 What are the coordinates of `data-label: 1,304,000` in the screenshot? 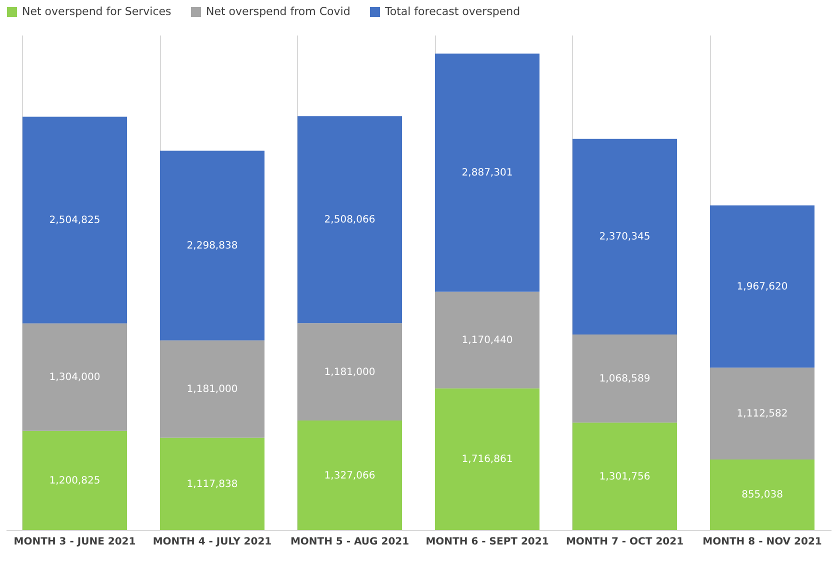 It's located at (74, 378).